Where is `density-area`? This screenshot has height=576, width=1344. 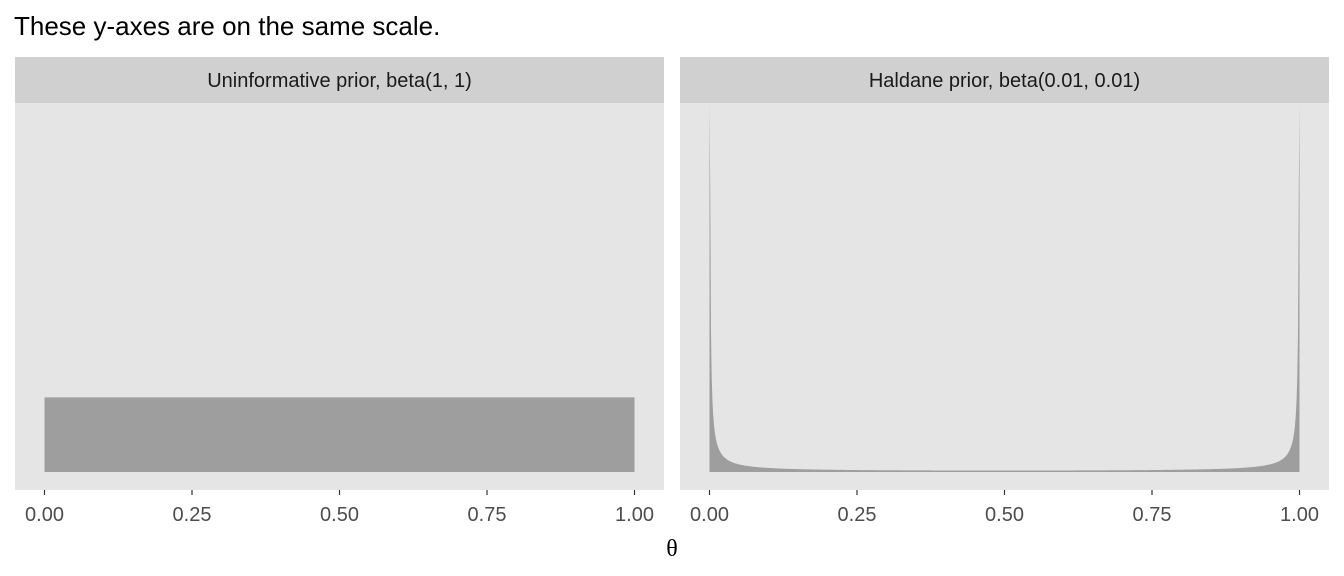 density-area is located at coordinates (339, 434).